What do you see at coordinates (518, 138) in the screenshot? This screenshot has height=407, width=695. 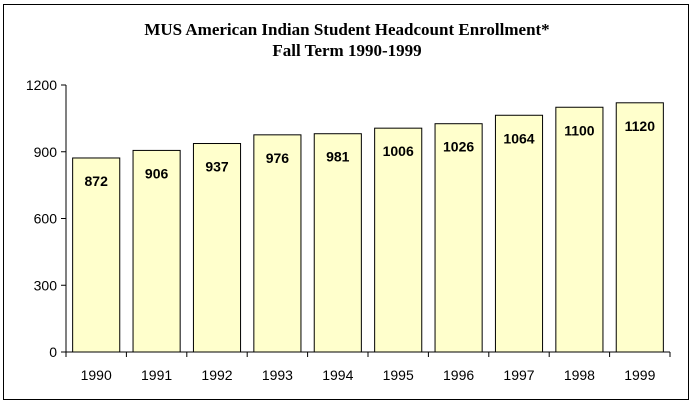 I see `data-label: 1064` at bounding box center [518, 138].